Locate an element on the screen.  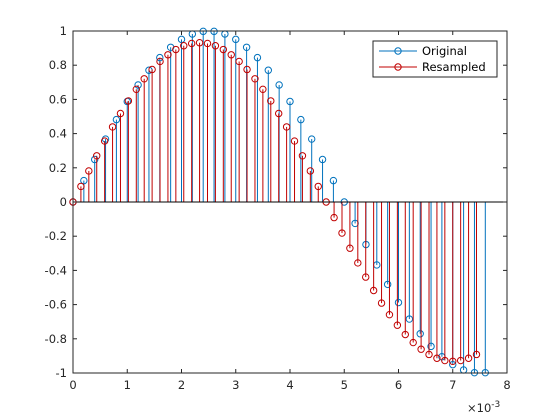
legend: Original Resampled is located at coordinates (435, 59).